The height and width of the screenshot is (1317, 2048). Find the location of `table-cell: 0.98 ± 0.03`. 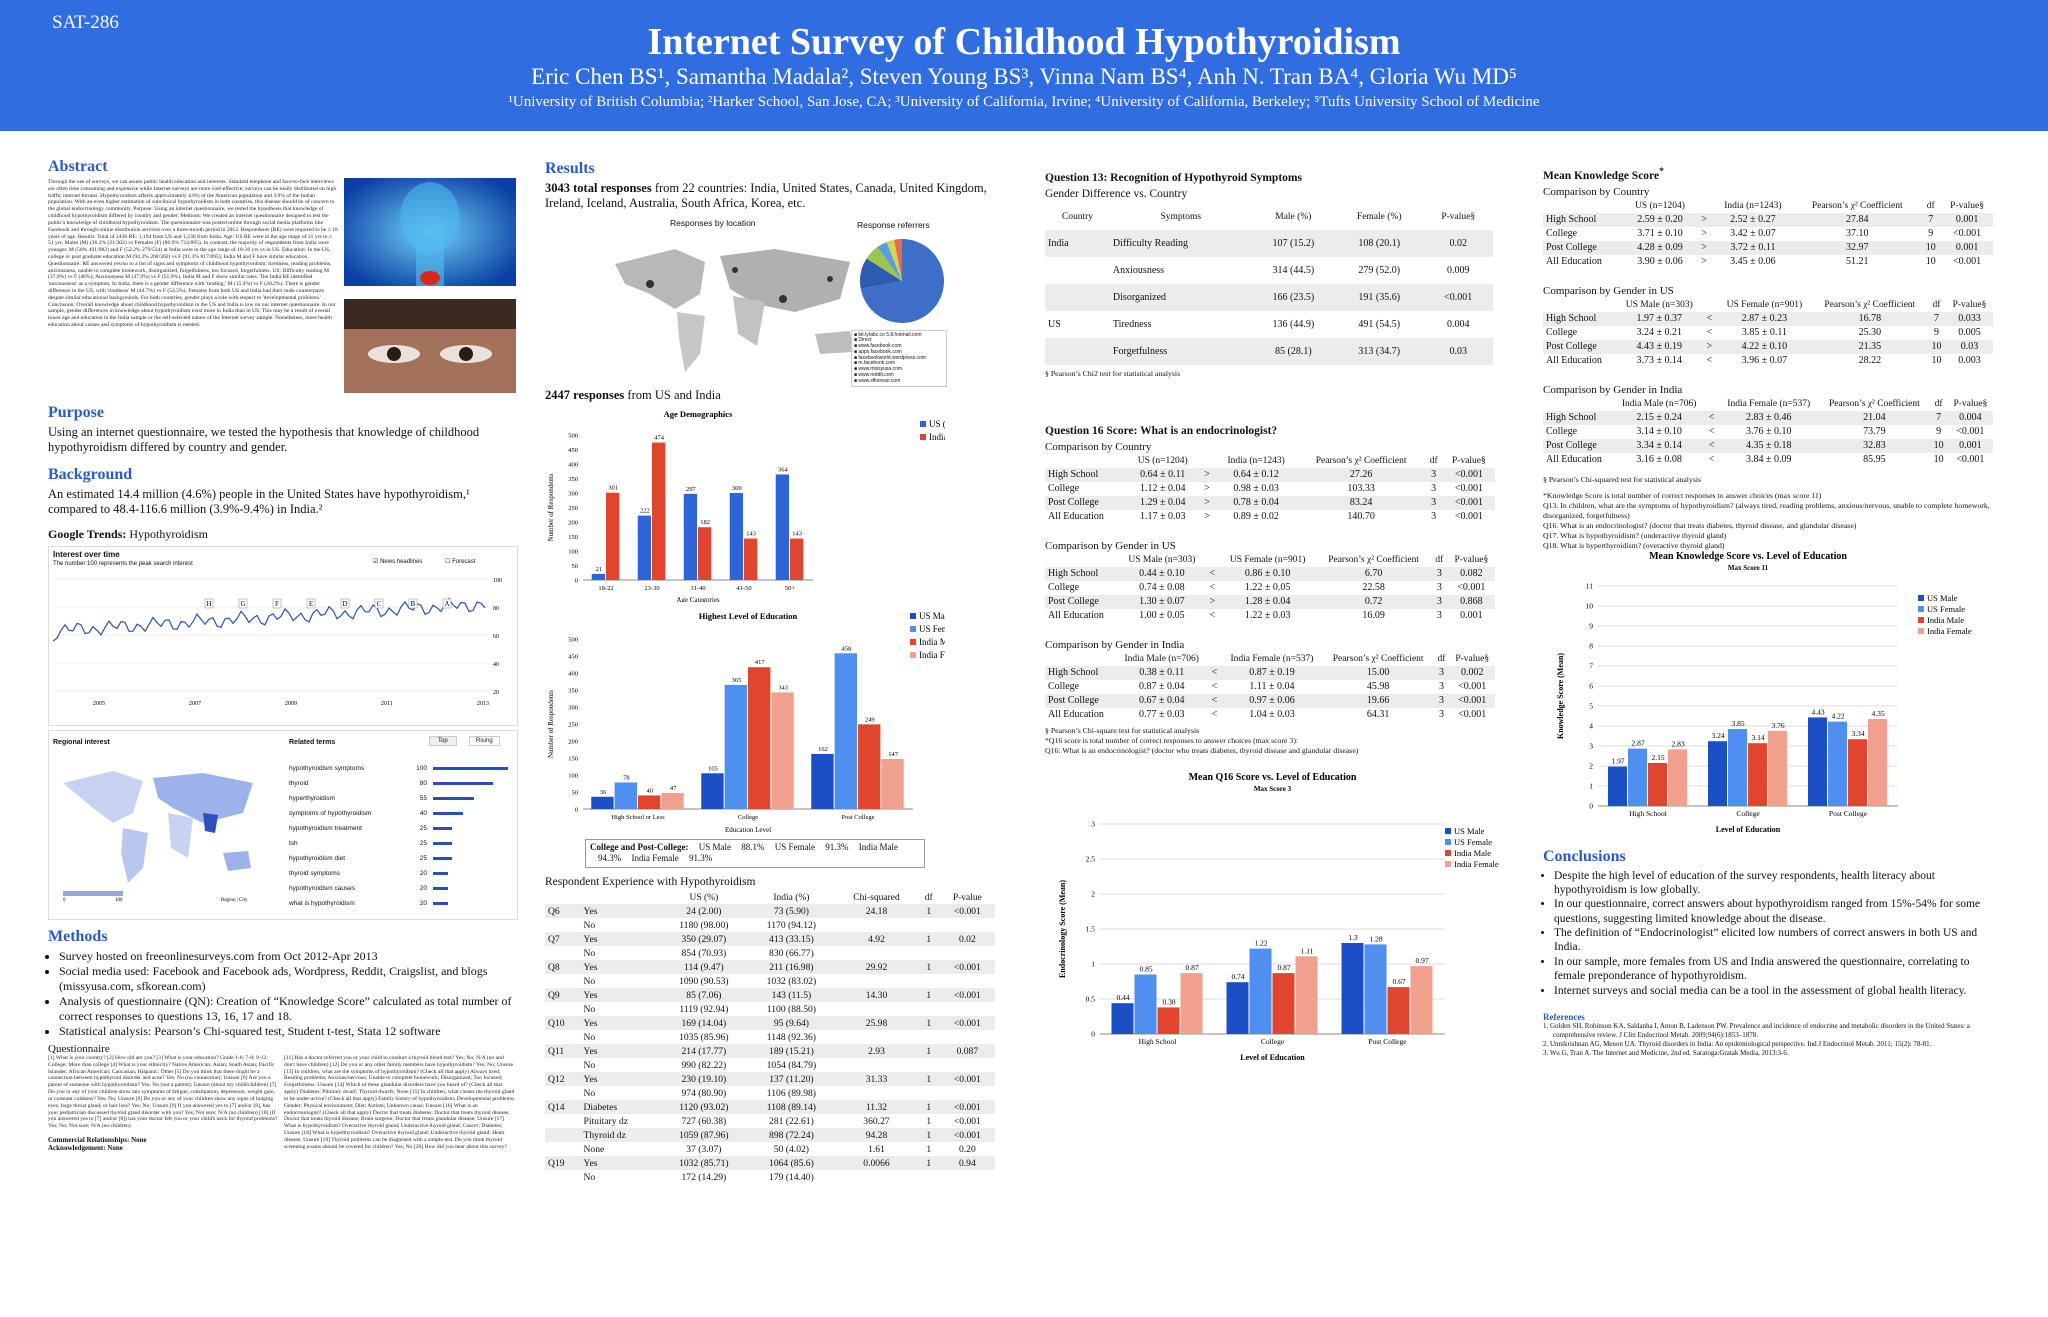

table-cell: 0.98 ± 0.03 is located at coordinates (1256, 489).